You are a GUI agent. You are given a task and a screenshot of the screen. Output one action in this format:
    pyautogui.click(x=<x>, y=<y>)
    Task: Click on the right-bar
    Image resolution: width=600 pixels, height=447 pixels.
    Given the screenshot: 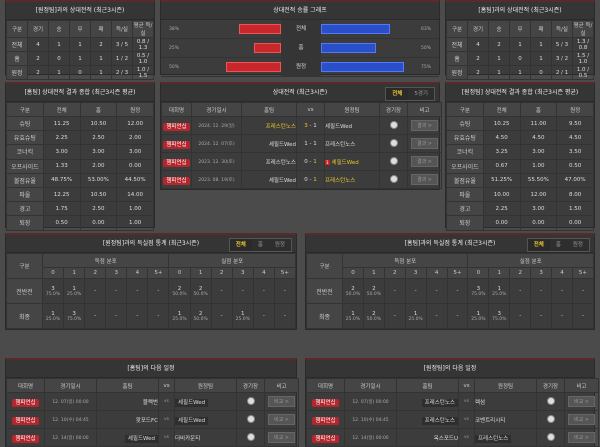 What is the action you would take?
    pyautogui.click(x=348, y=48)
    